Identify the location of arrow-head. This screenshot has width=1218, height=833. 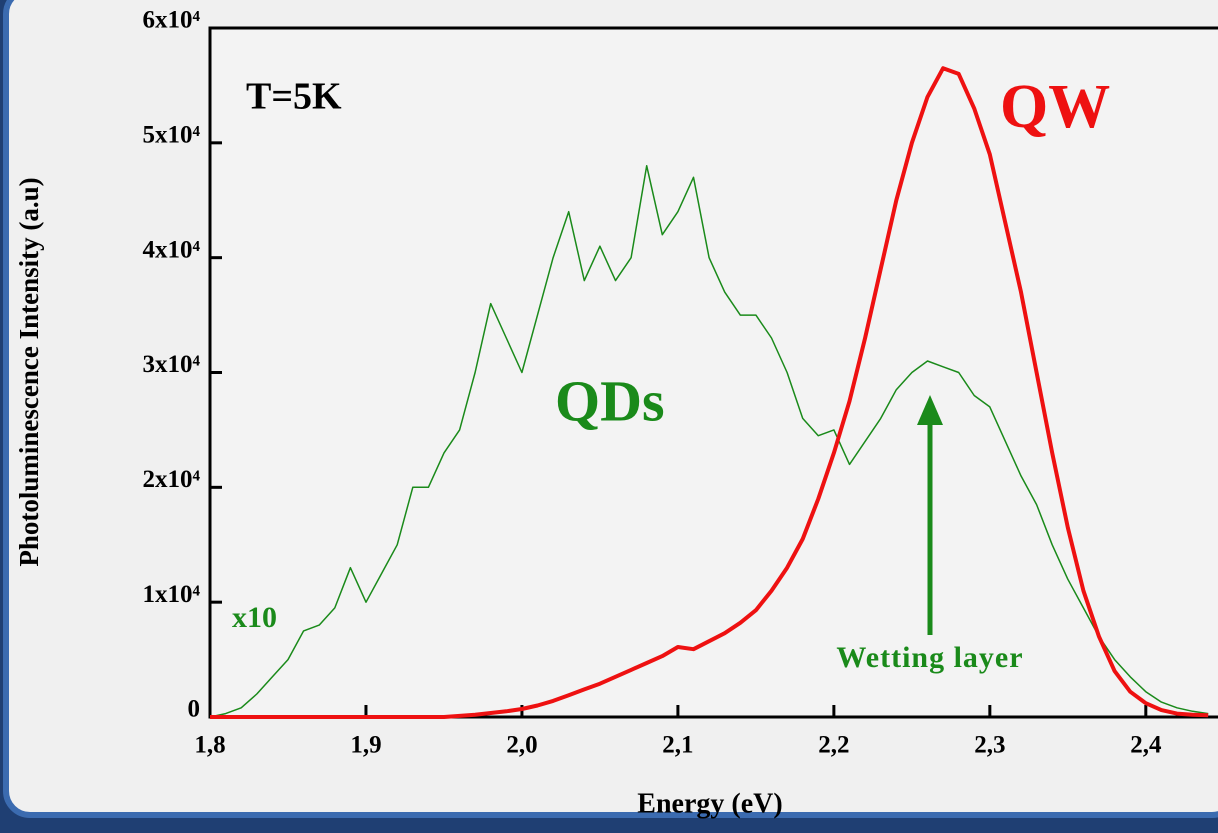
(930, 410).